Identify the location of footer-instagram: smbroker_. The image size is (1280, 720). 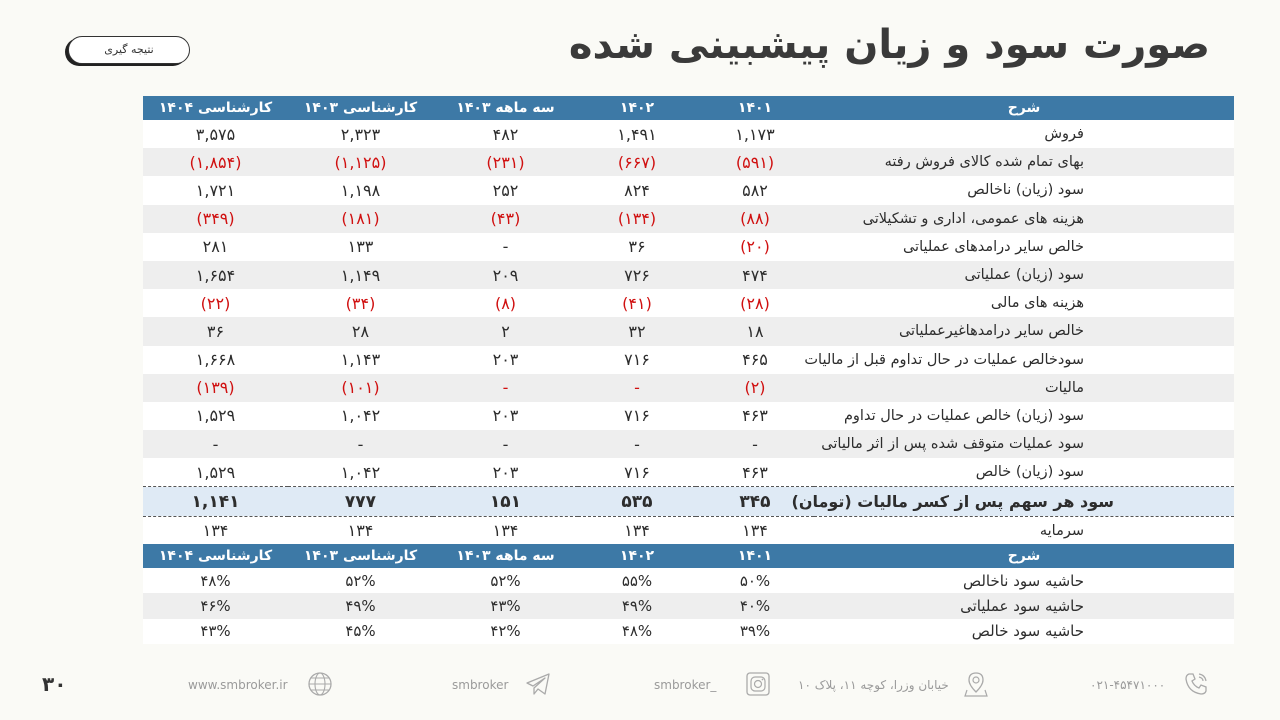
(685, 685).